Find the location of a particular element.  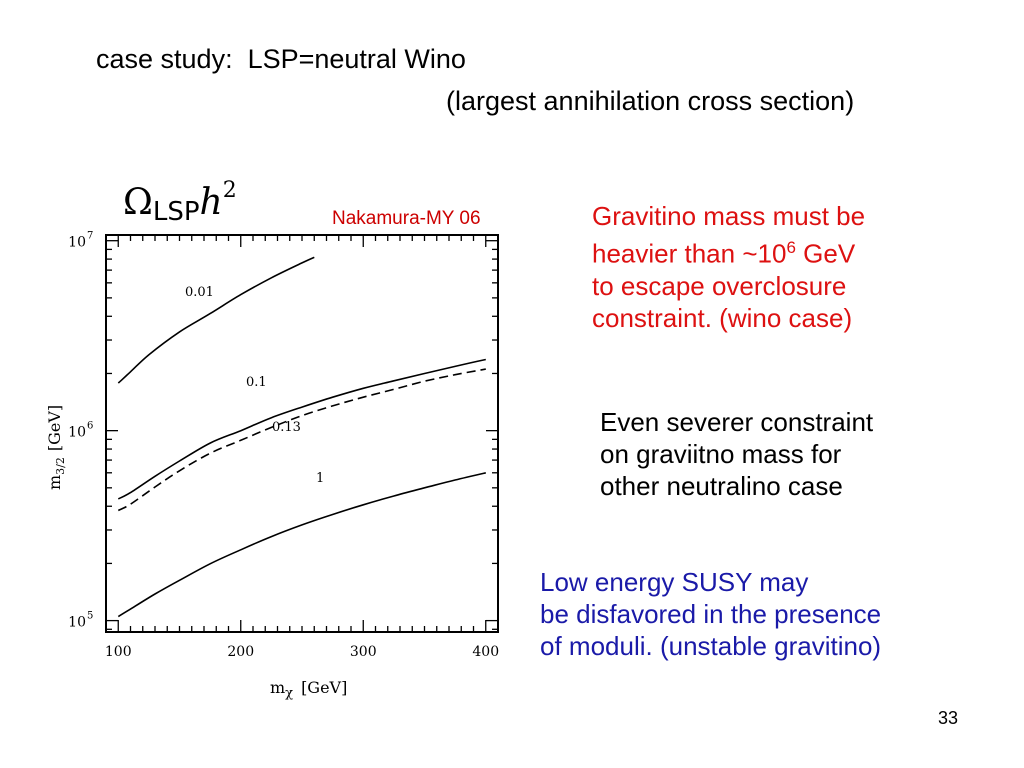

omega-symbol: Ω is located at coordinates (138, 202).